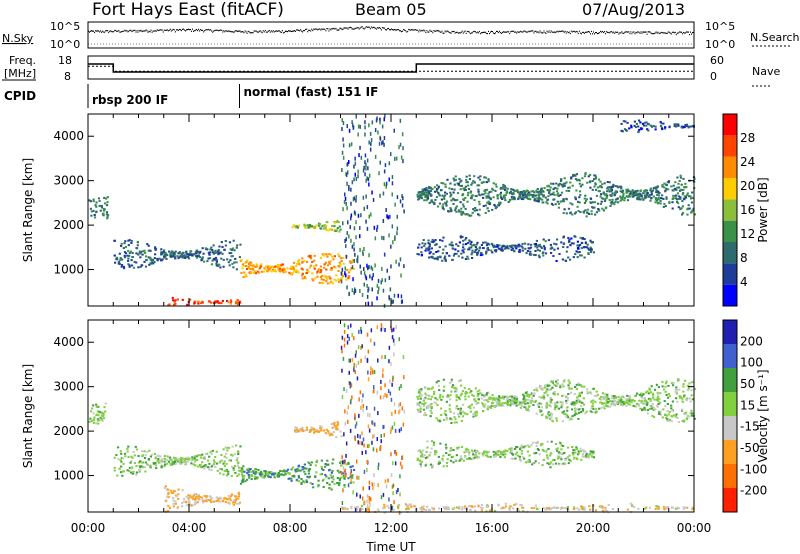 The height and width of the screenshot is (554, 800). Describe the element at coordinates (730, 125) in the screenshot. I see `colorbar-segment` at that location.